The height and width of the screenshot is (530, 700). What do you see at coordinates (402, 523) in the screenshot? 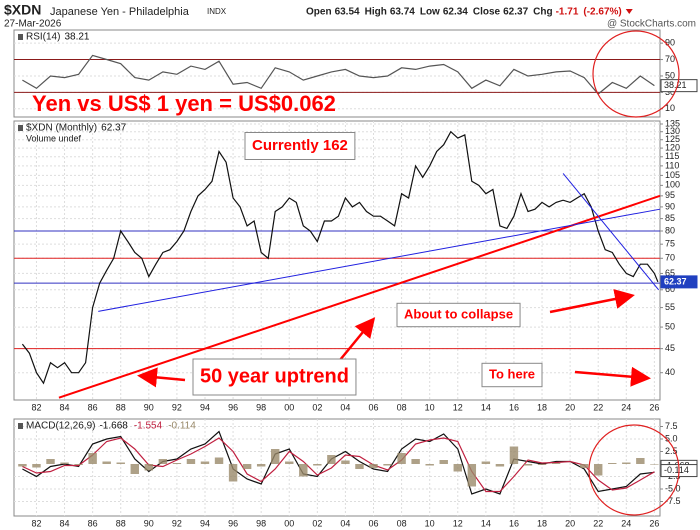
I see `x-tick-label: 08` at bounding box center [402, 523].